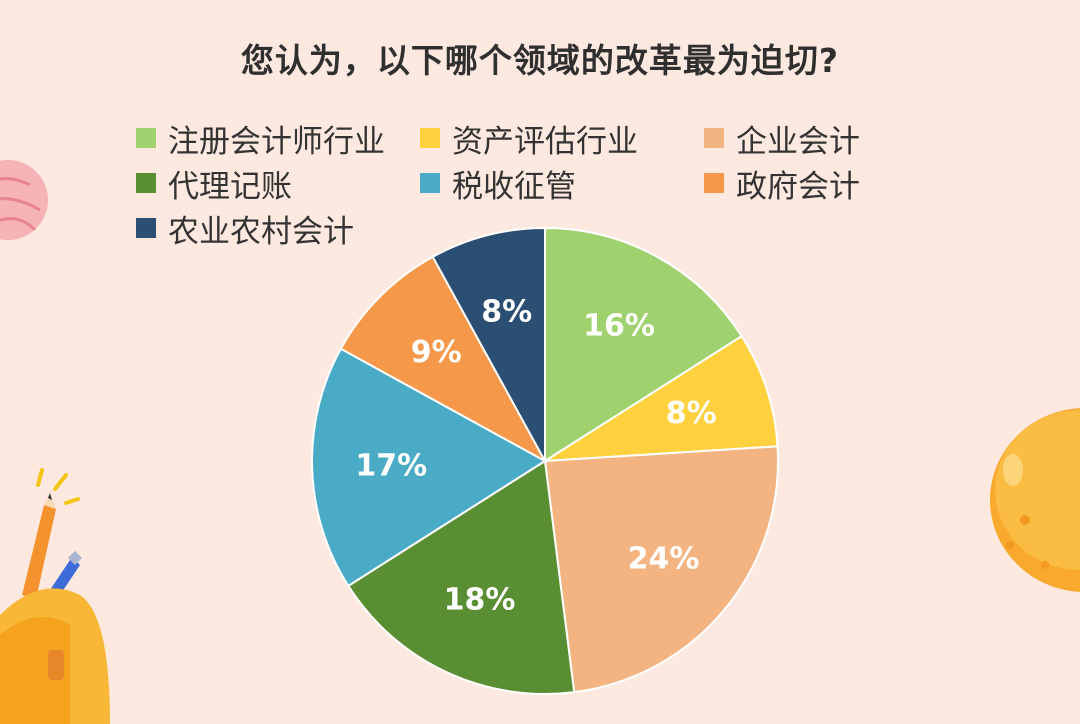 This screenshot has width=1080, height=724. I want to click on pie-label-cpa: 16%, so click(619, 326).